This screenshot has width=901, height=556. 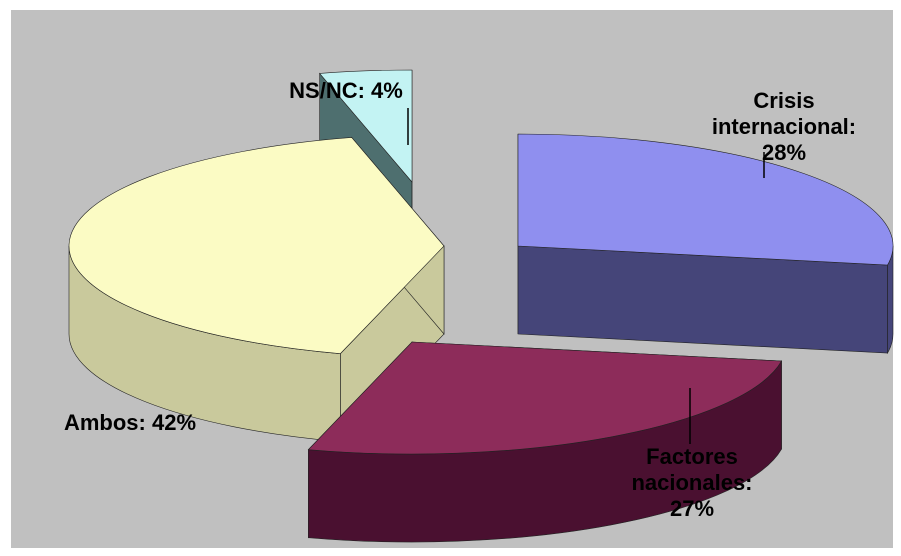 I want to click on label-ambos: Ambos: 42%, so click(x=130, y=422).